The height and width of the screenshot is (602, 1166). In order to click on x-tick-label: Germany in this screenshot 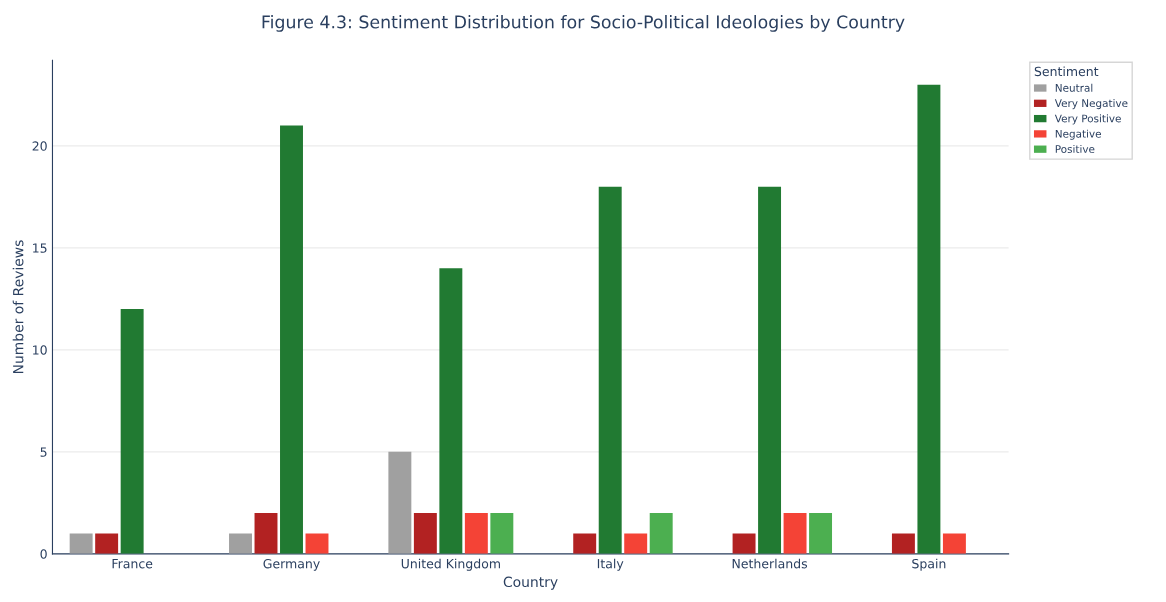, I will do `click(291, 564)`.